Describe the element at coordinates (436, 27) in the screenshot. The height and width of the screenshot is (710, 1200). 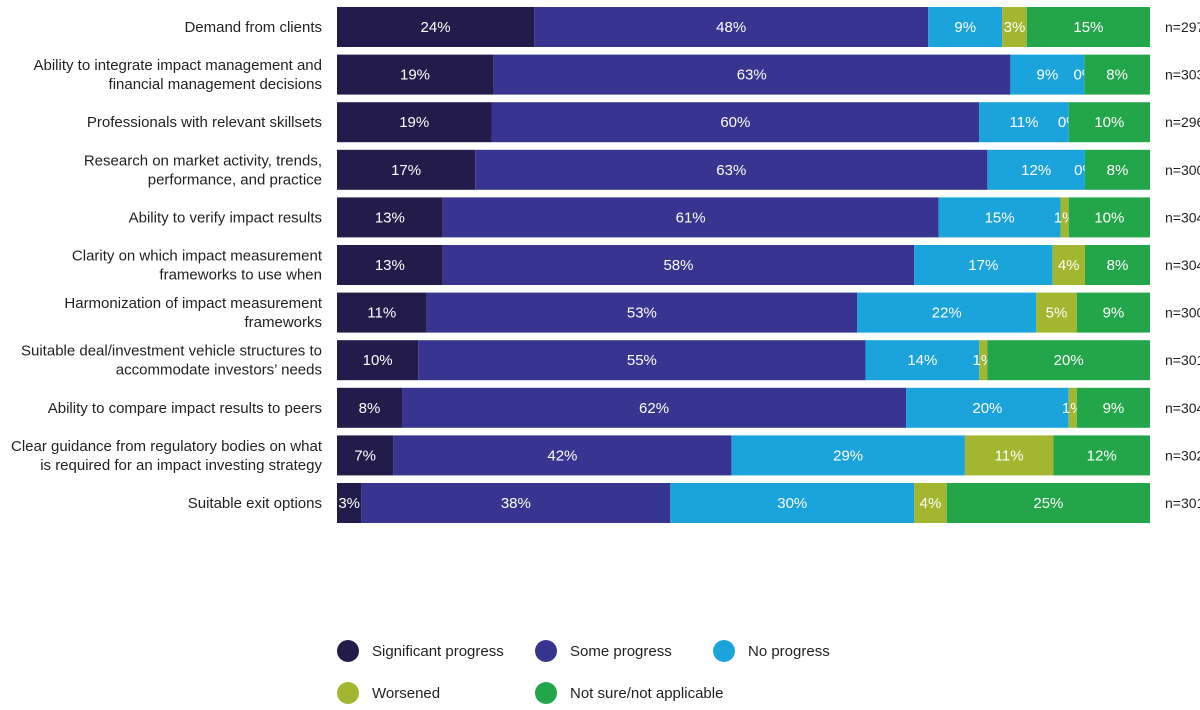
I see `data-label: 24%` at that location.